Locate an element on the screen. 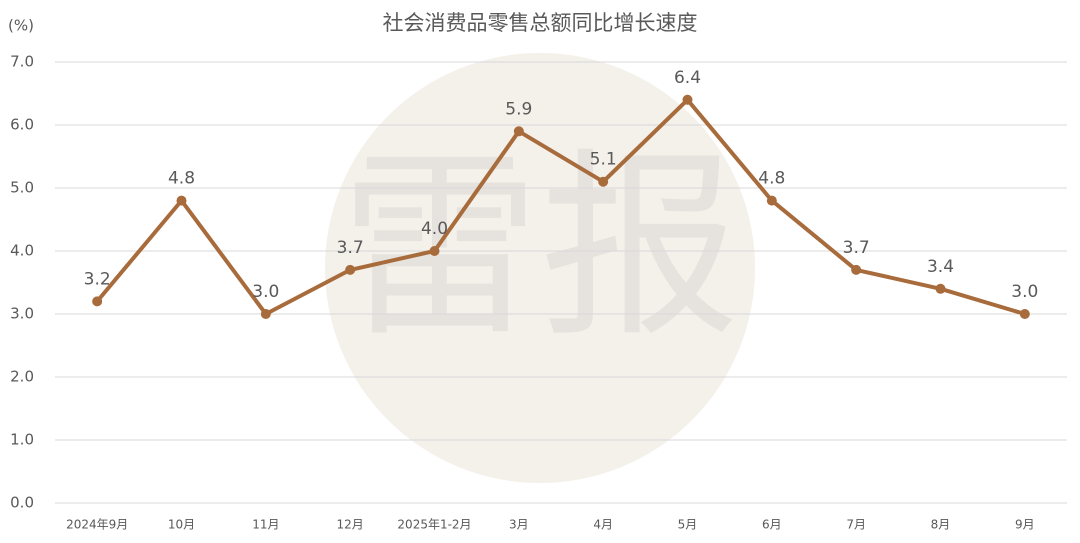 The width and height of the screenshot is (1080, 543). x-tick-label: 2025年1-2月 is located at coordinates (434, 525).